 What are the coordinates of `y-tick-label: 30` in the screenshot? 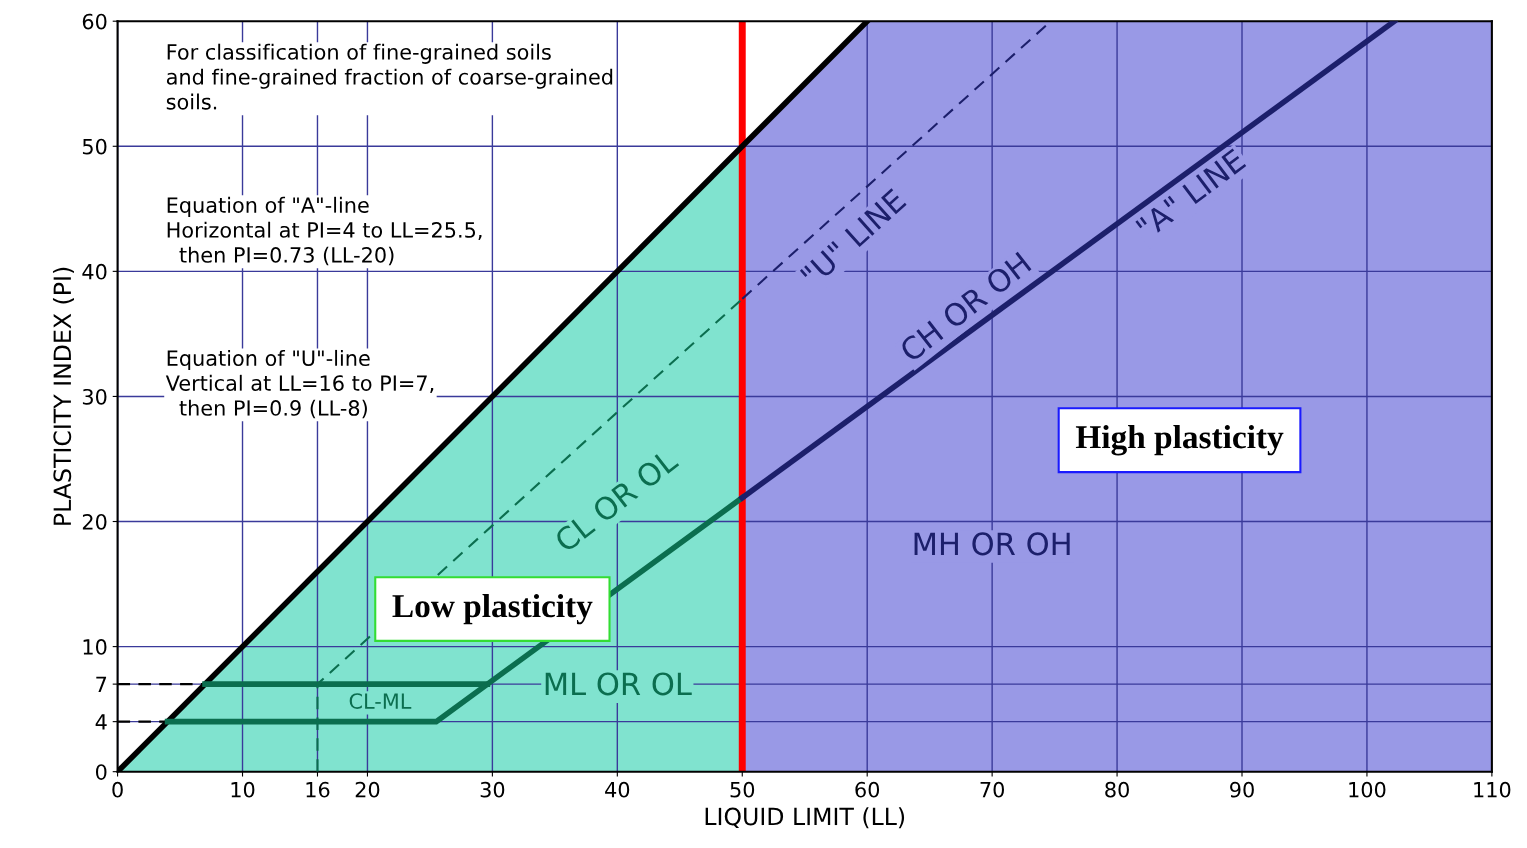 It's located at (94, 396).